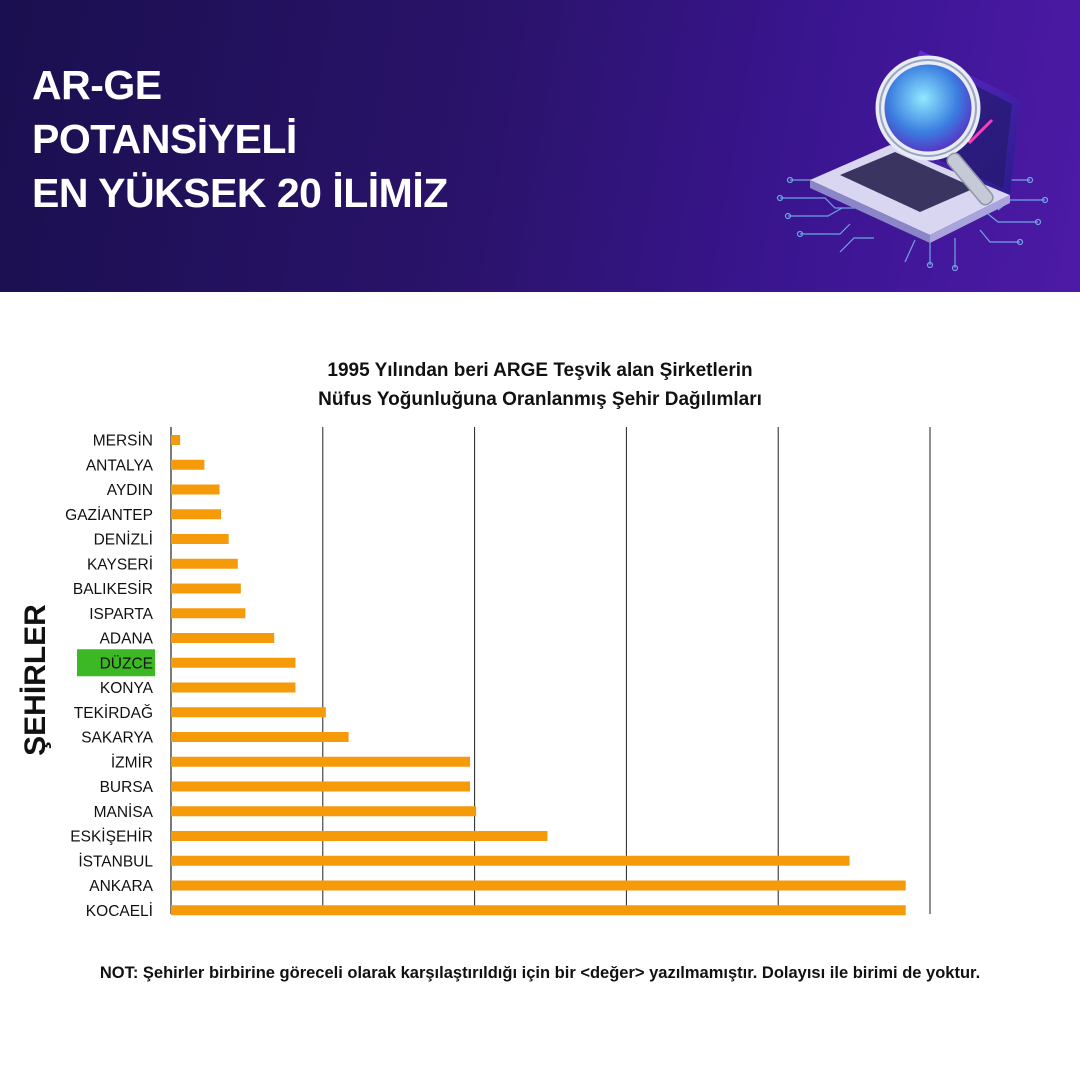 Image resolution: width=1080 pixels, height=1080 pixels. What do you see at coordinates (127, 787) in the screenshot?
I see `category-label-15: BURSA` at bounding box center [127, 787].